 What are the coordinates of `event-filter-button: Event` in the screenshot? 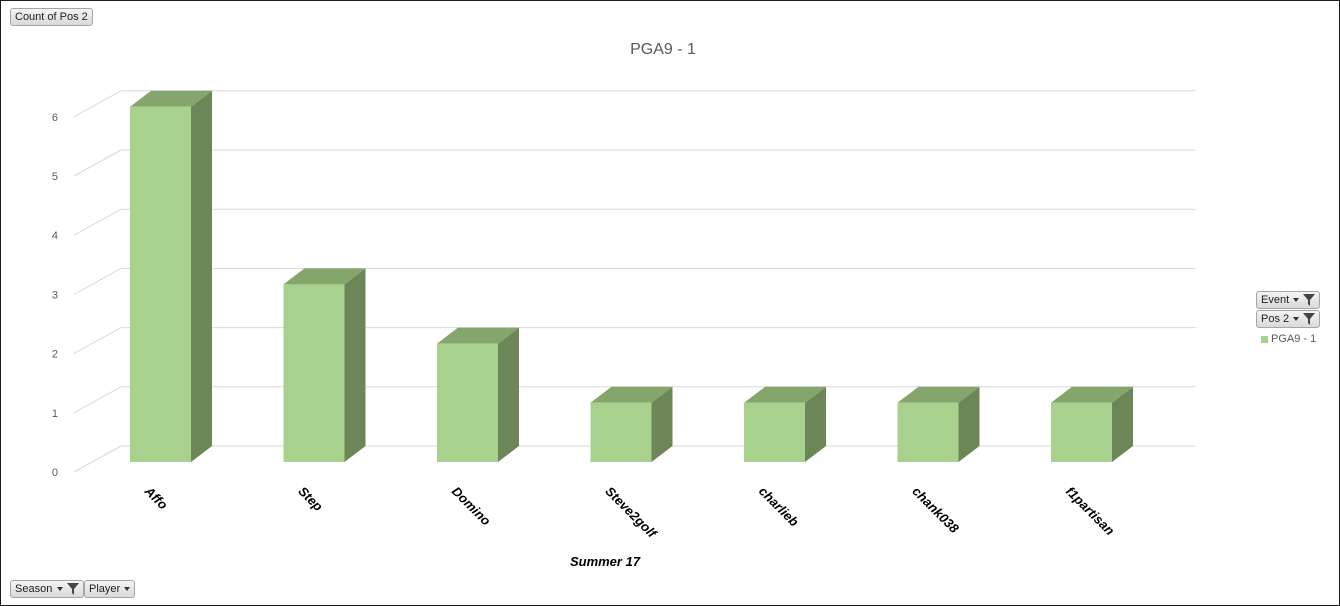 It's located at (1288, 300).